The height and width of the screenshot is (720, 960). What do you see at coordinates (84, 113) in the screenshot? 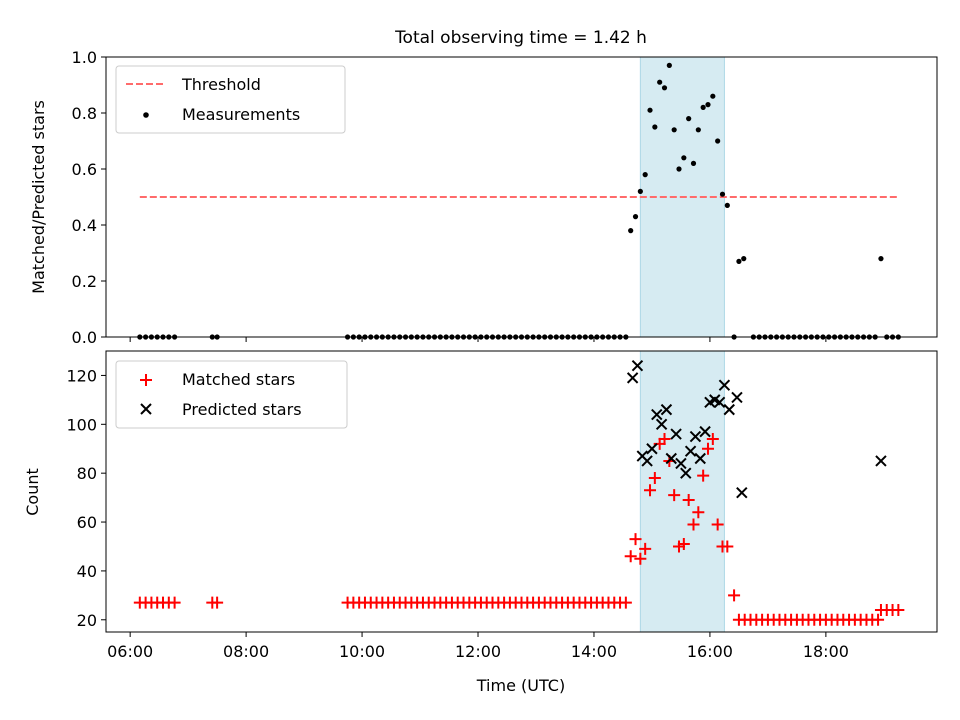
I see `top-y-tick-label: 0.8` at bounding box center [84, 113].